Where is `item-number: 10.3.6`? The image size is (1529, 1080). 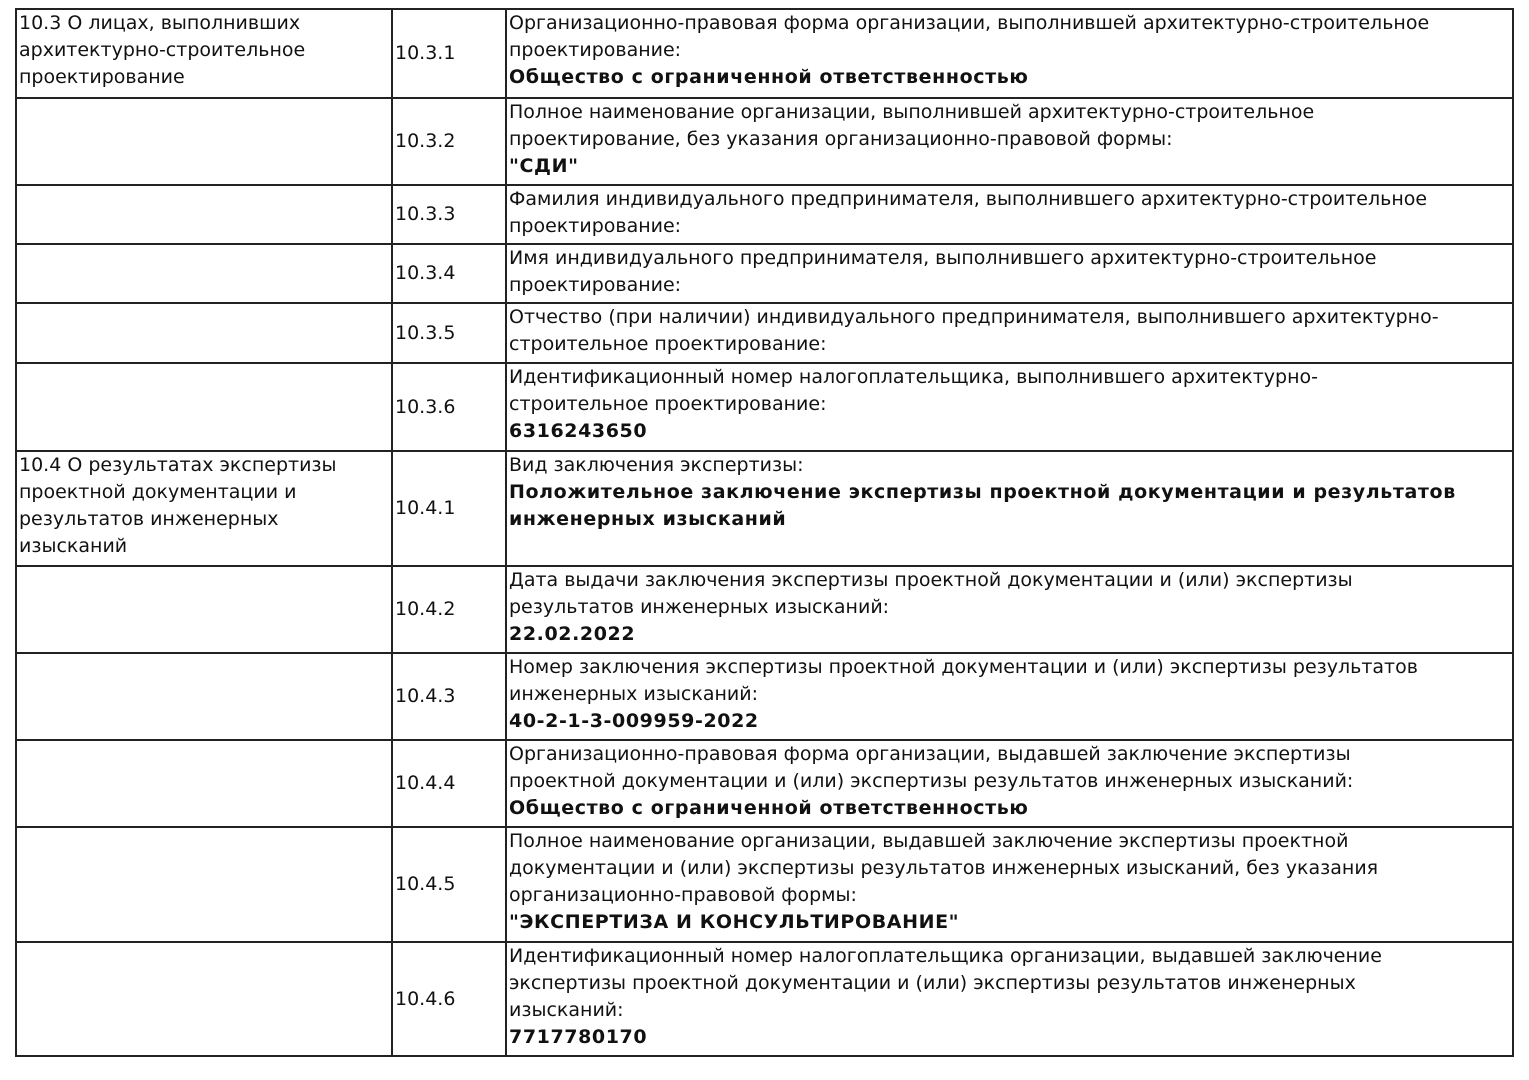
item-number: 10.3.6 is located at coordinates (449, 407).